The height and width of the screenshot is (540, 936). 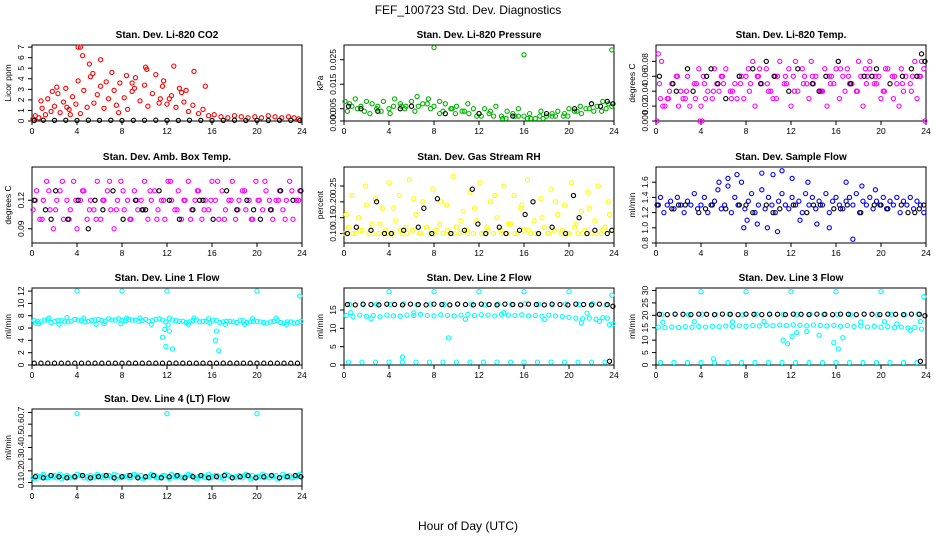 I want to click on y-tick-label: 0, so click(x=333, y=364).